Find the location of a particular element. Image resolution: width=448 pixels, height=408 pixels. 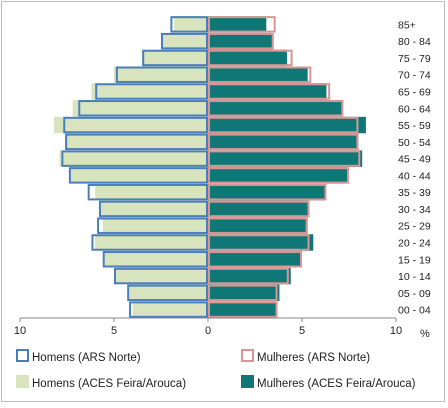

x-tick-label-1: 5 is located at coordinates (114, 331).